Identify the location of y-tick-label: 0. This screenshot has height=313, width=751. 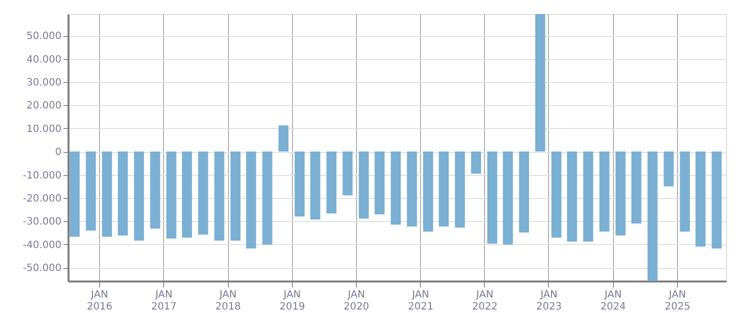
(58, 152).